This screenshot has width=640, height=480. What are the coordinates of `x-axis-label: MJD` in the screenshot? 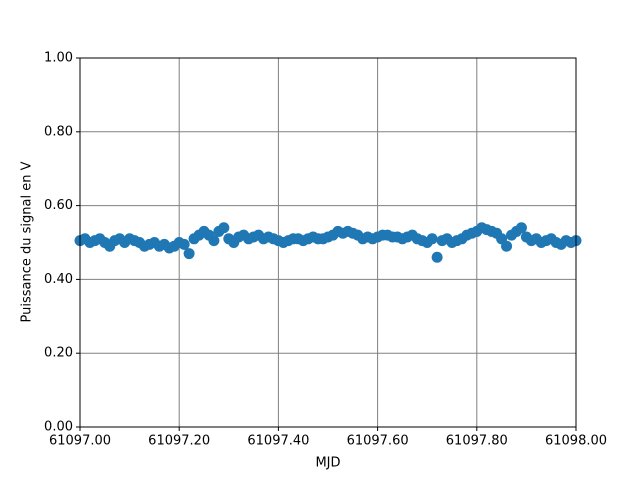 It's located at (327, 463).